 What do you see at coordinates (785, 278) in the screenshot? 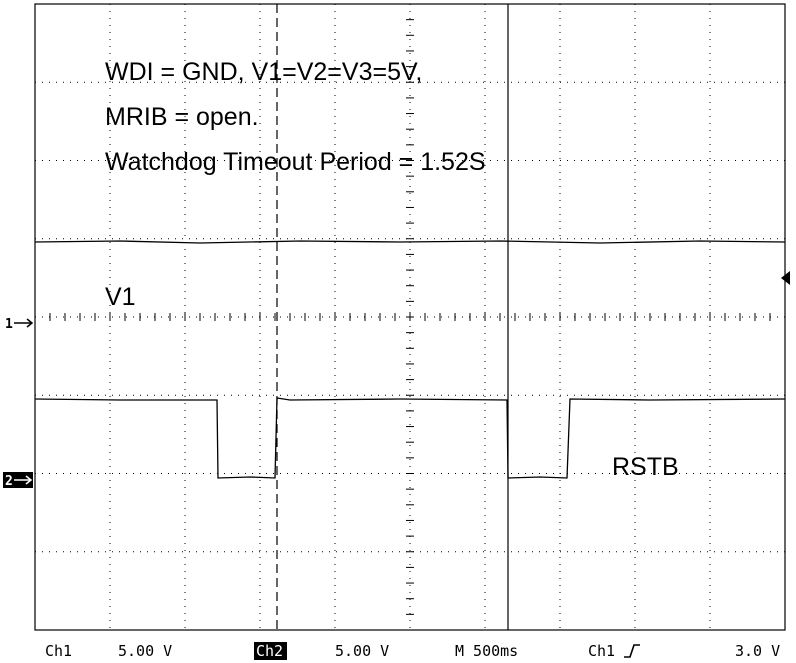
I see `trigger-level-arrow` at bounding box center [785, 278].